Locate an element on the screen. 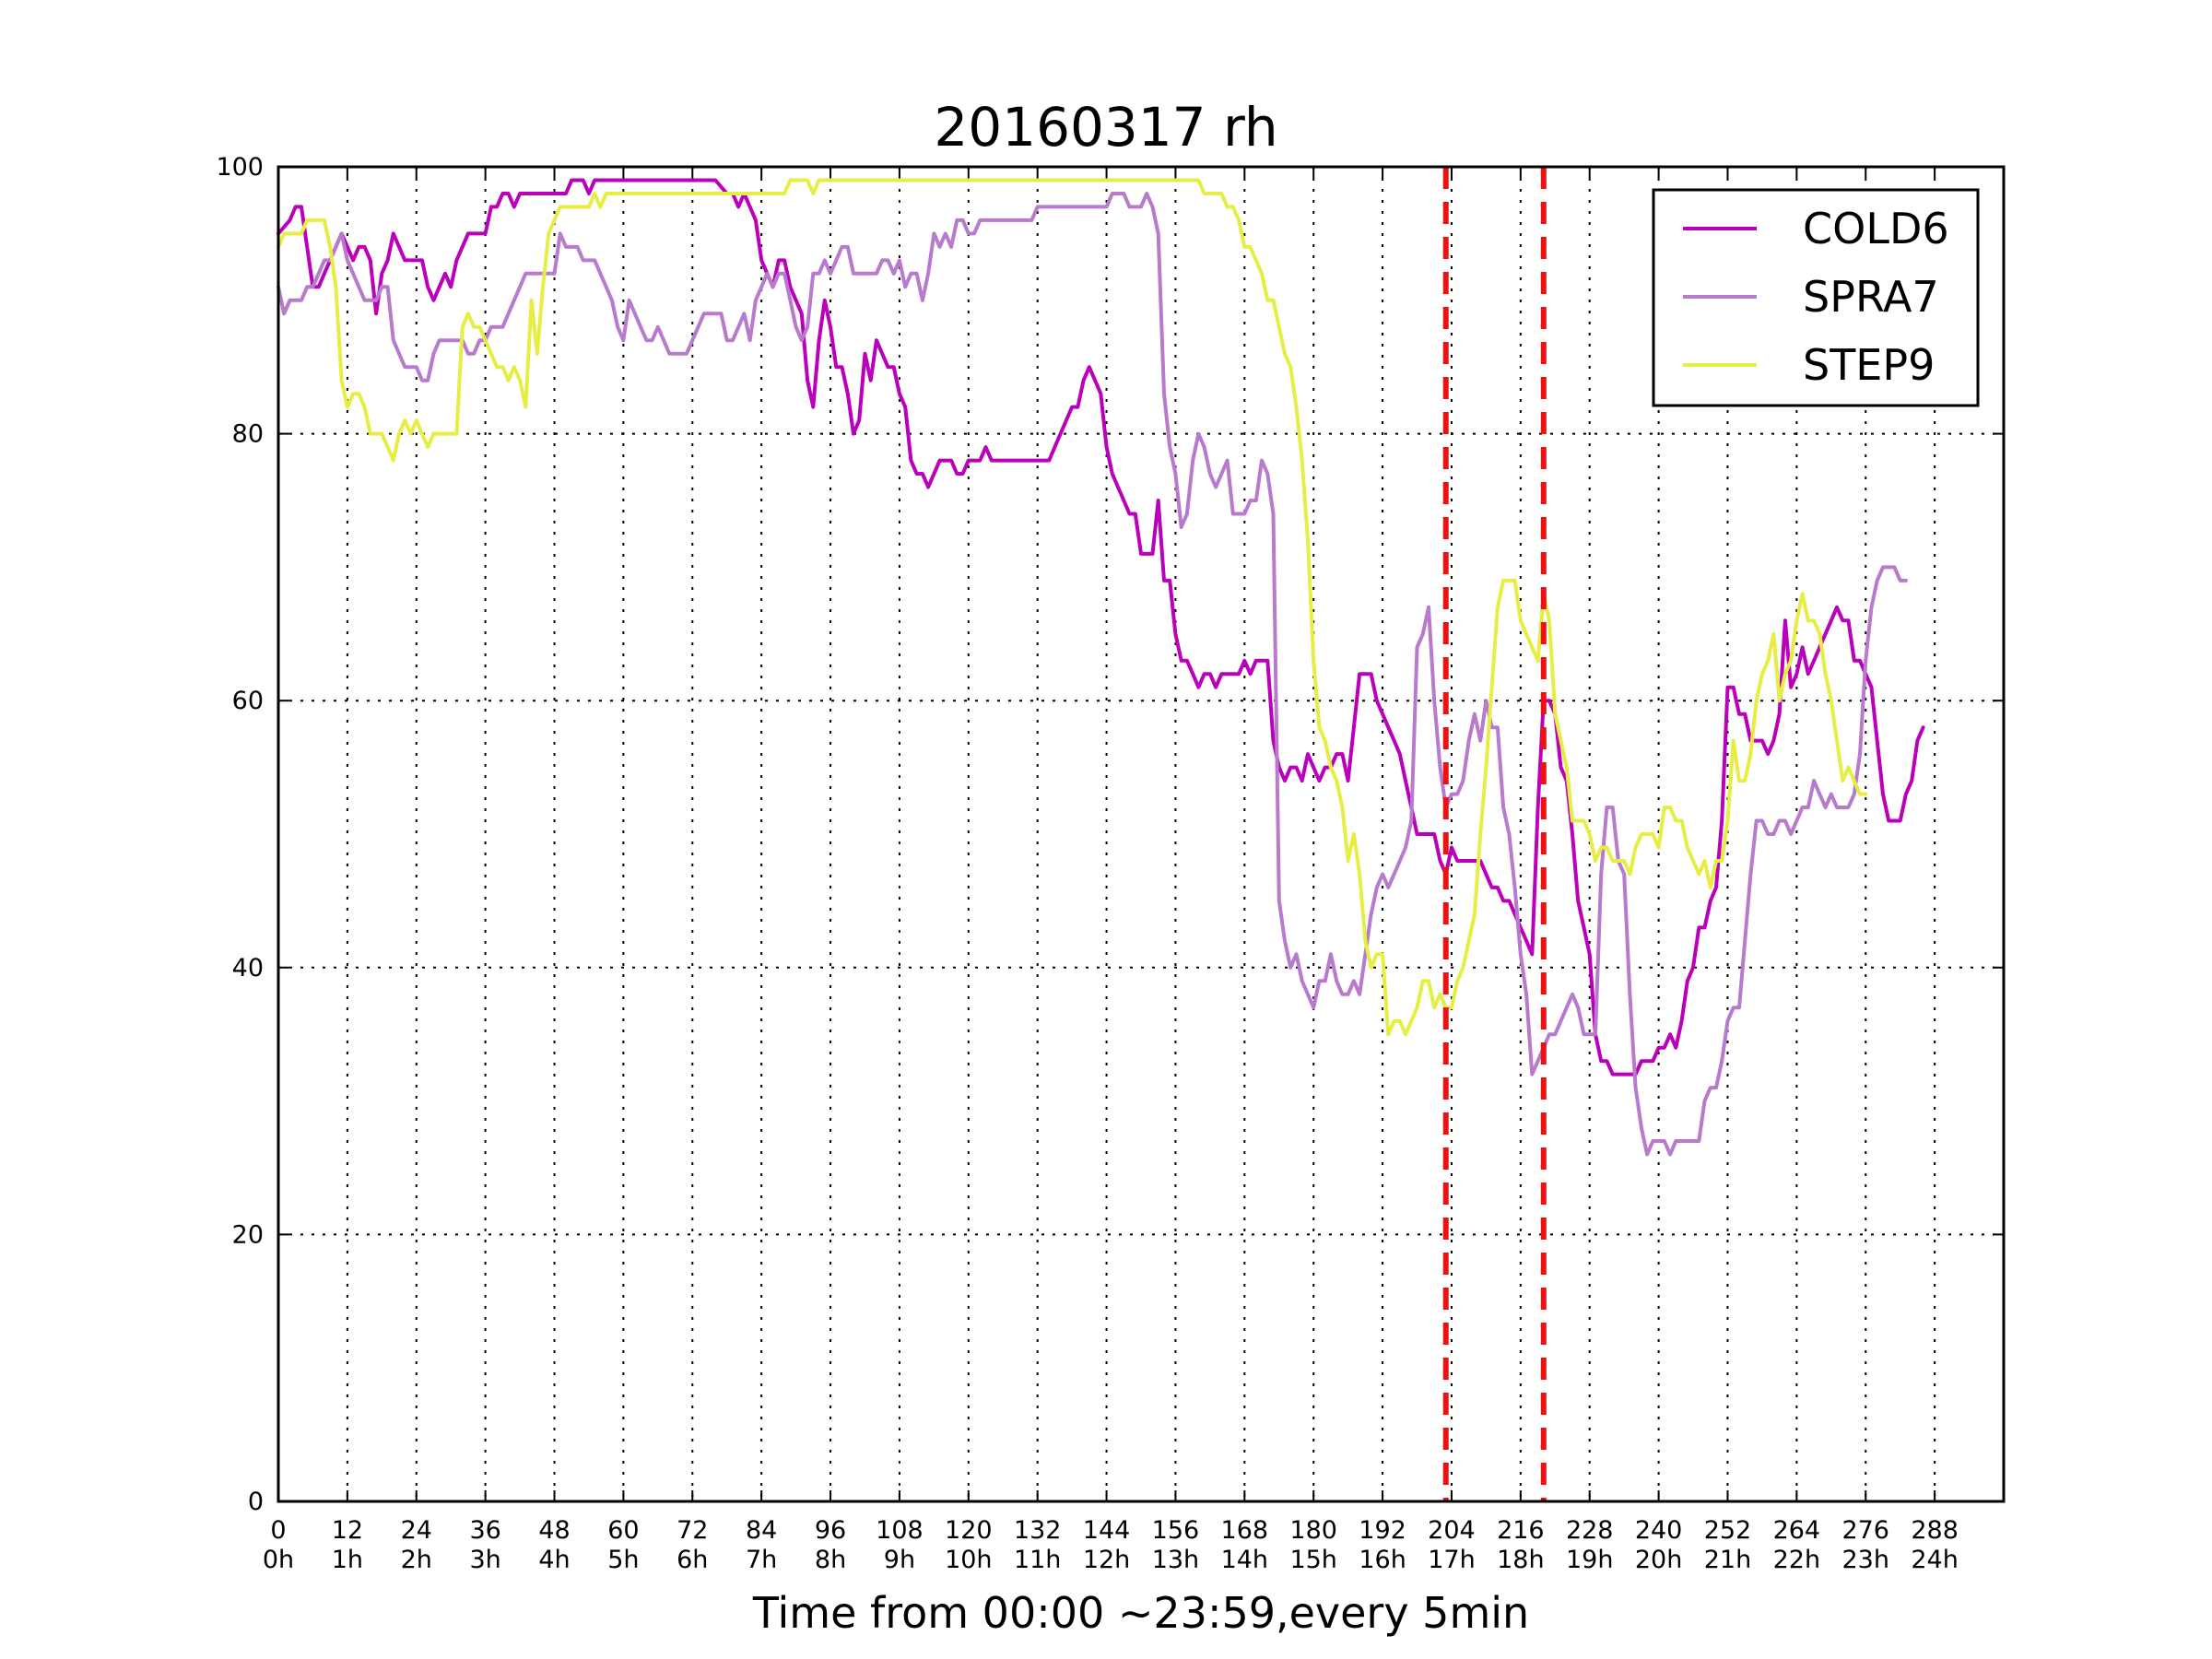 The width and height of the screenshot is (2212, 1659). x-tick-label-hour: 14h is located at coordinates (1244, 1560).